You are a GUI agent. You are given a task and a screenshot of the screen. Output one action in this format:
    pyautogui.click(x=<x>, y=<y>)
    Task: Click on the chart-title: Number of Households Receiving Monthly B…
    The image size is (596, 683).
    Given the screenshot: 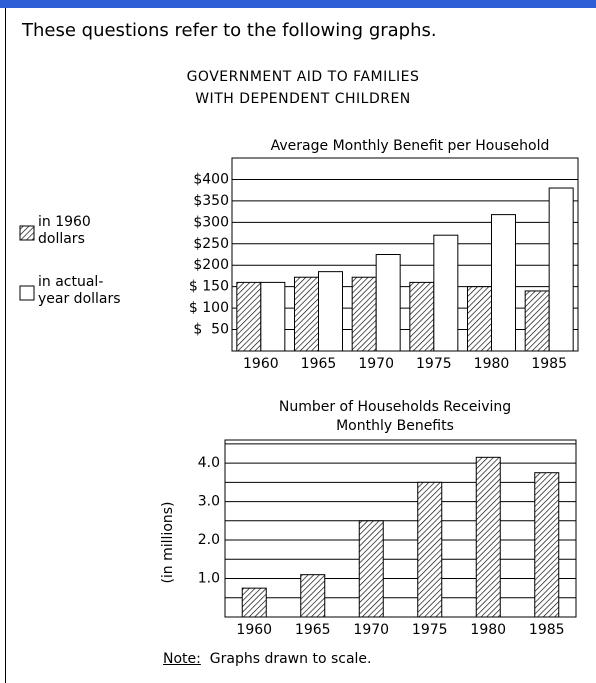 What is the action you would take?
    pyautogui.click(x=395, y=416)
    